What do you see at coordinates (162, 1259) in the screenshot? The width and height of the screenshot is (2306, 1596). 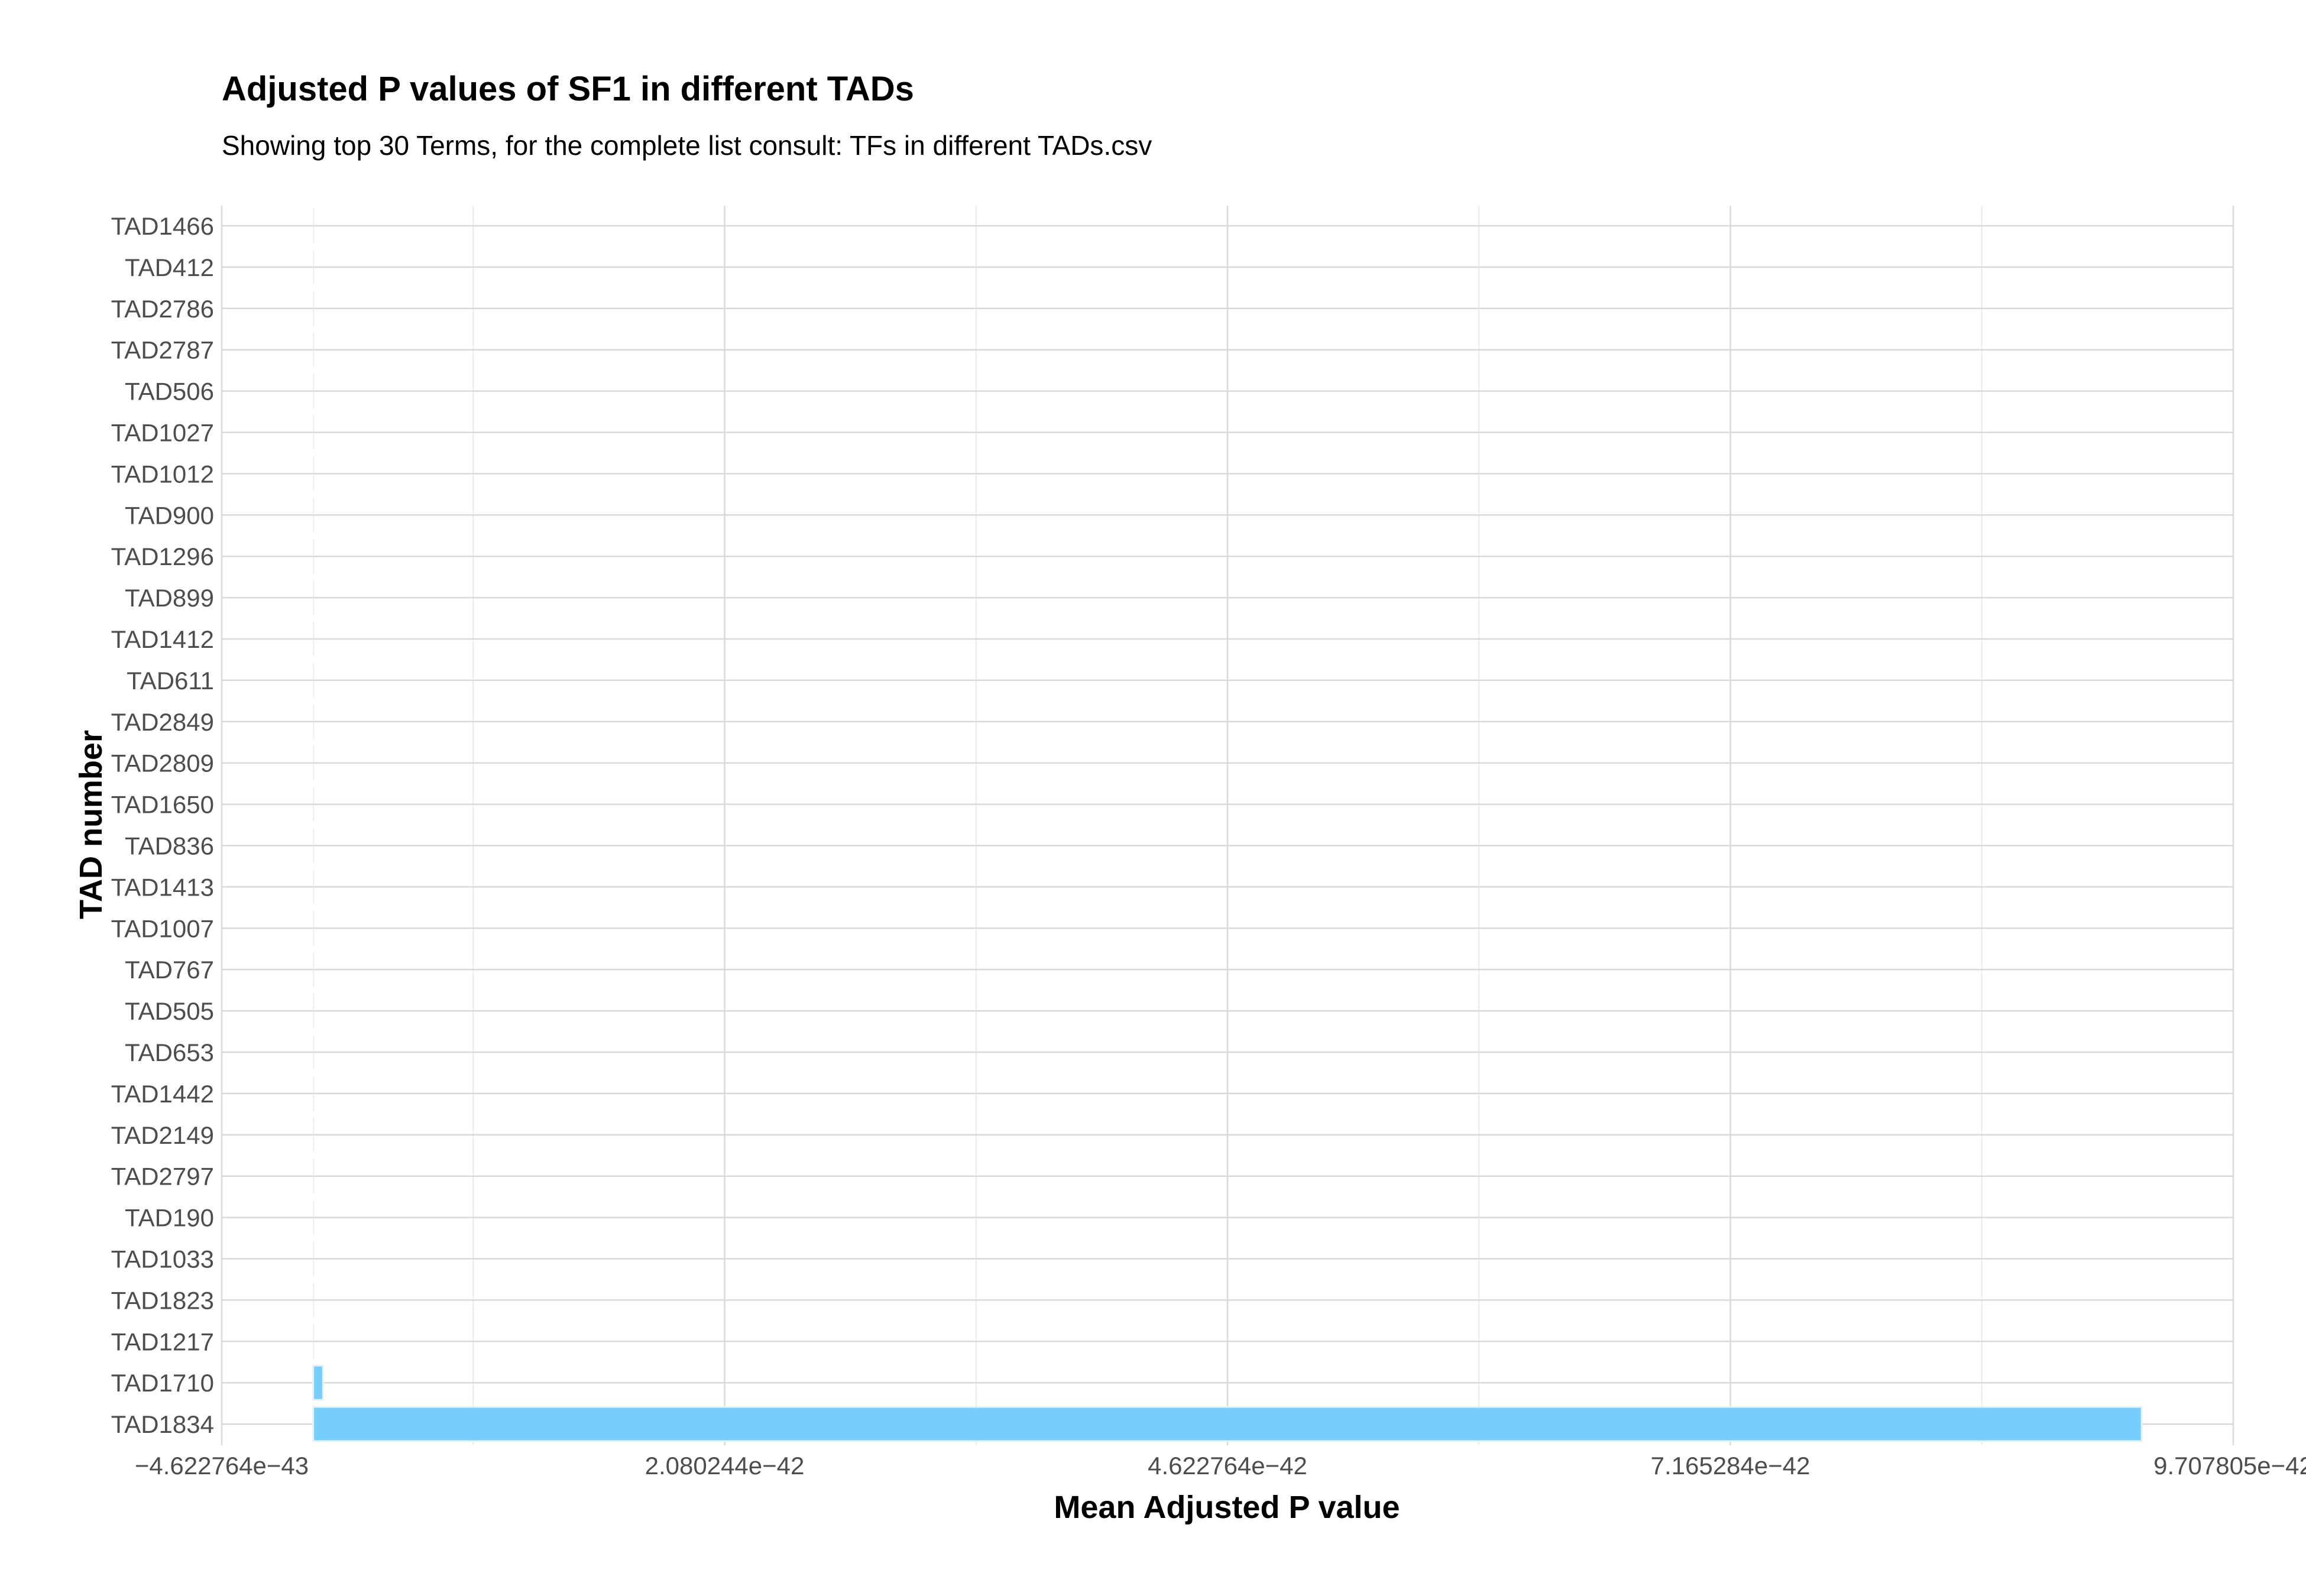 I see `y-tick-label: TAD1033` at bounding box center [162, 1259].